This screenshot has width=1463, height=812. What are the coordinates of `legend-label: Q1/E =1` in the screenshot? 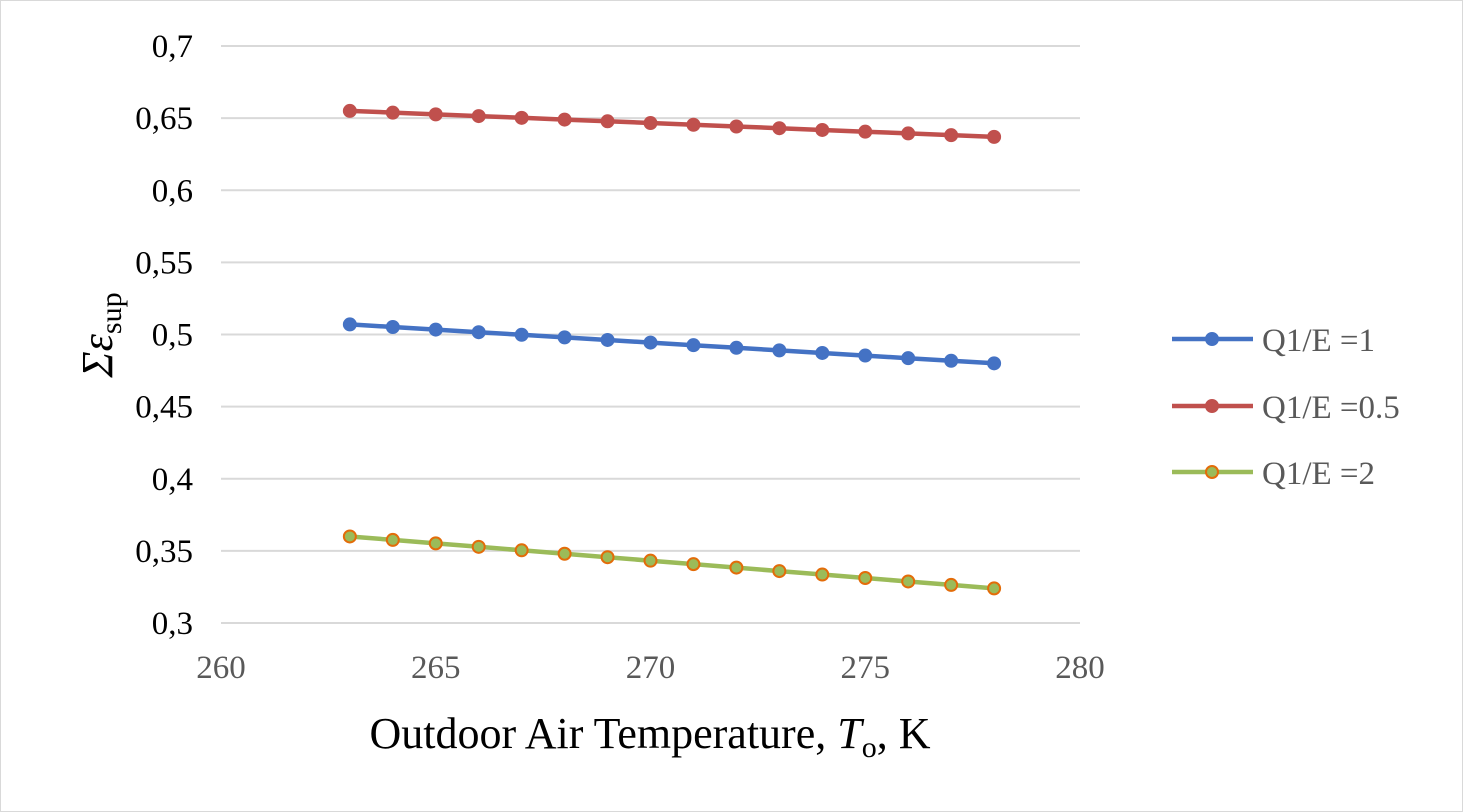 It's located at (1318, 341).